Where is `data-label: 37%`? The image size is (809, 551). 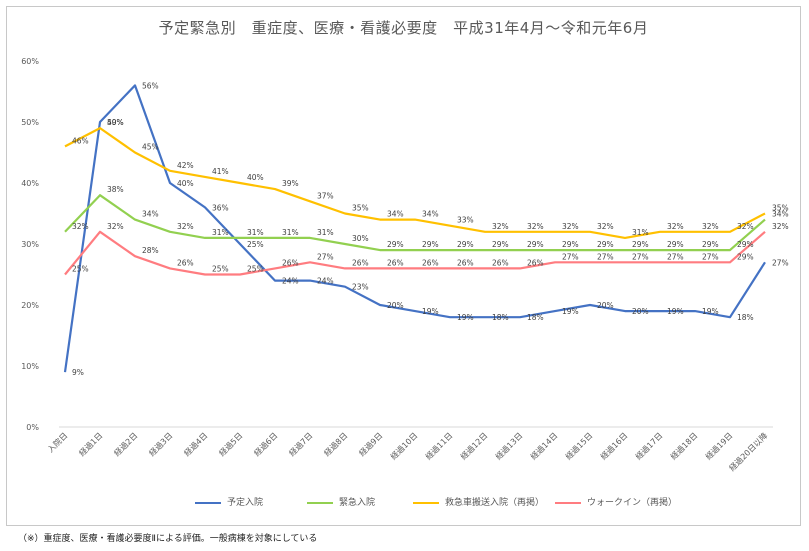
data-label: 37% is located at coordinates (325, 195).